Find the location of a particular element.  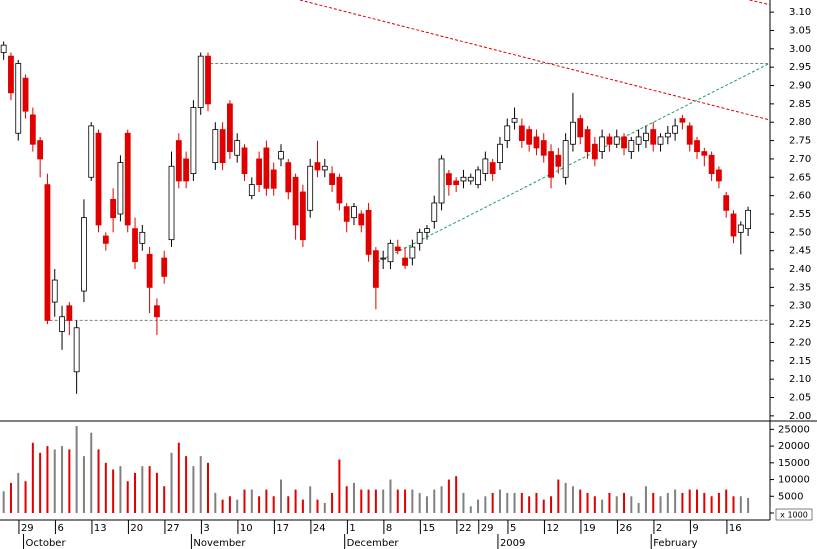

y-tick-label: 20000 is located at coordinates (794, 446).